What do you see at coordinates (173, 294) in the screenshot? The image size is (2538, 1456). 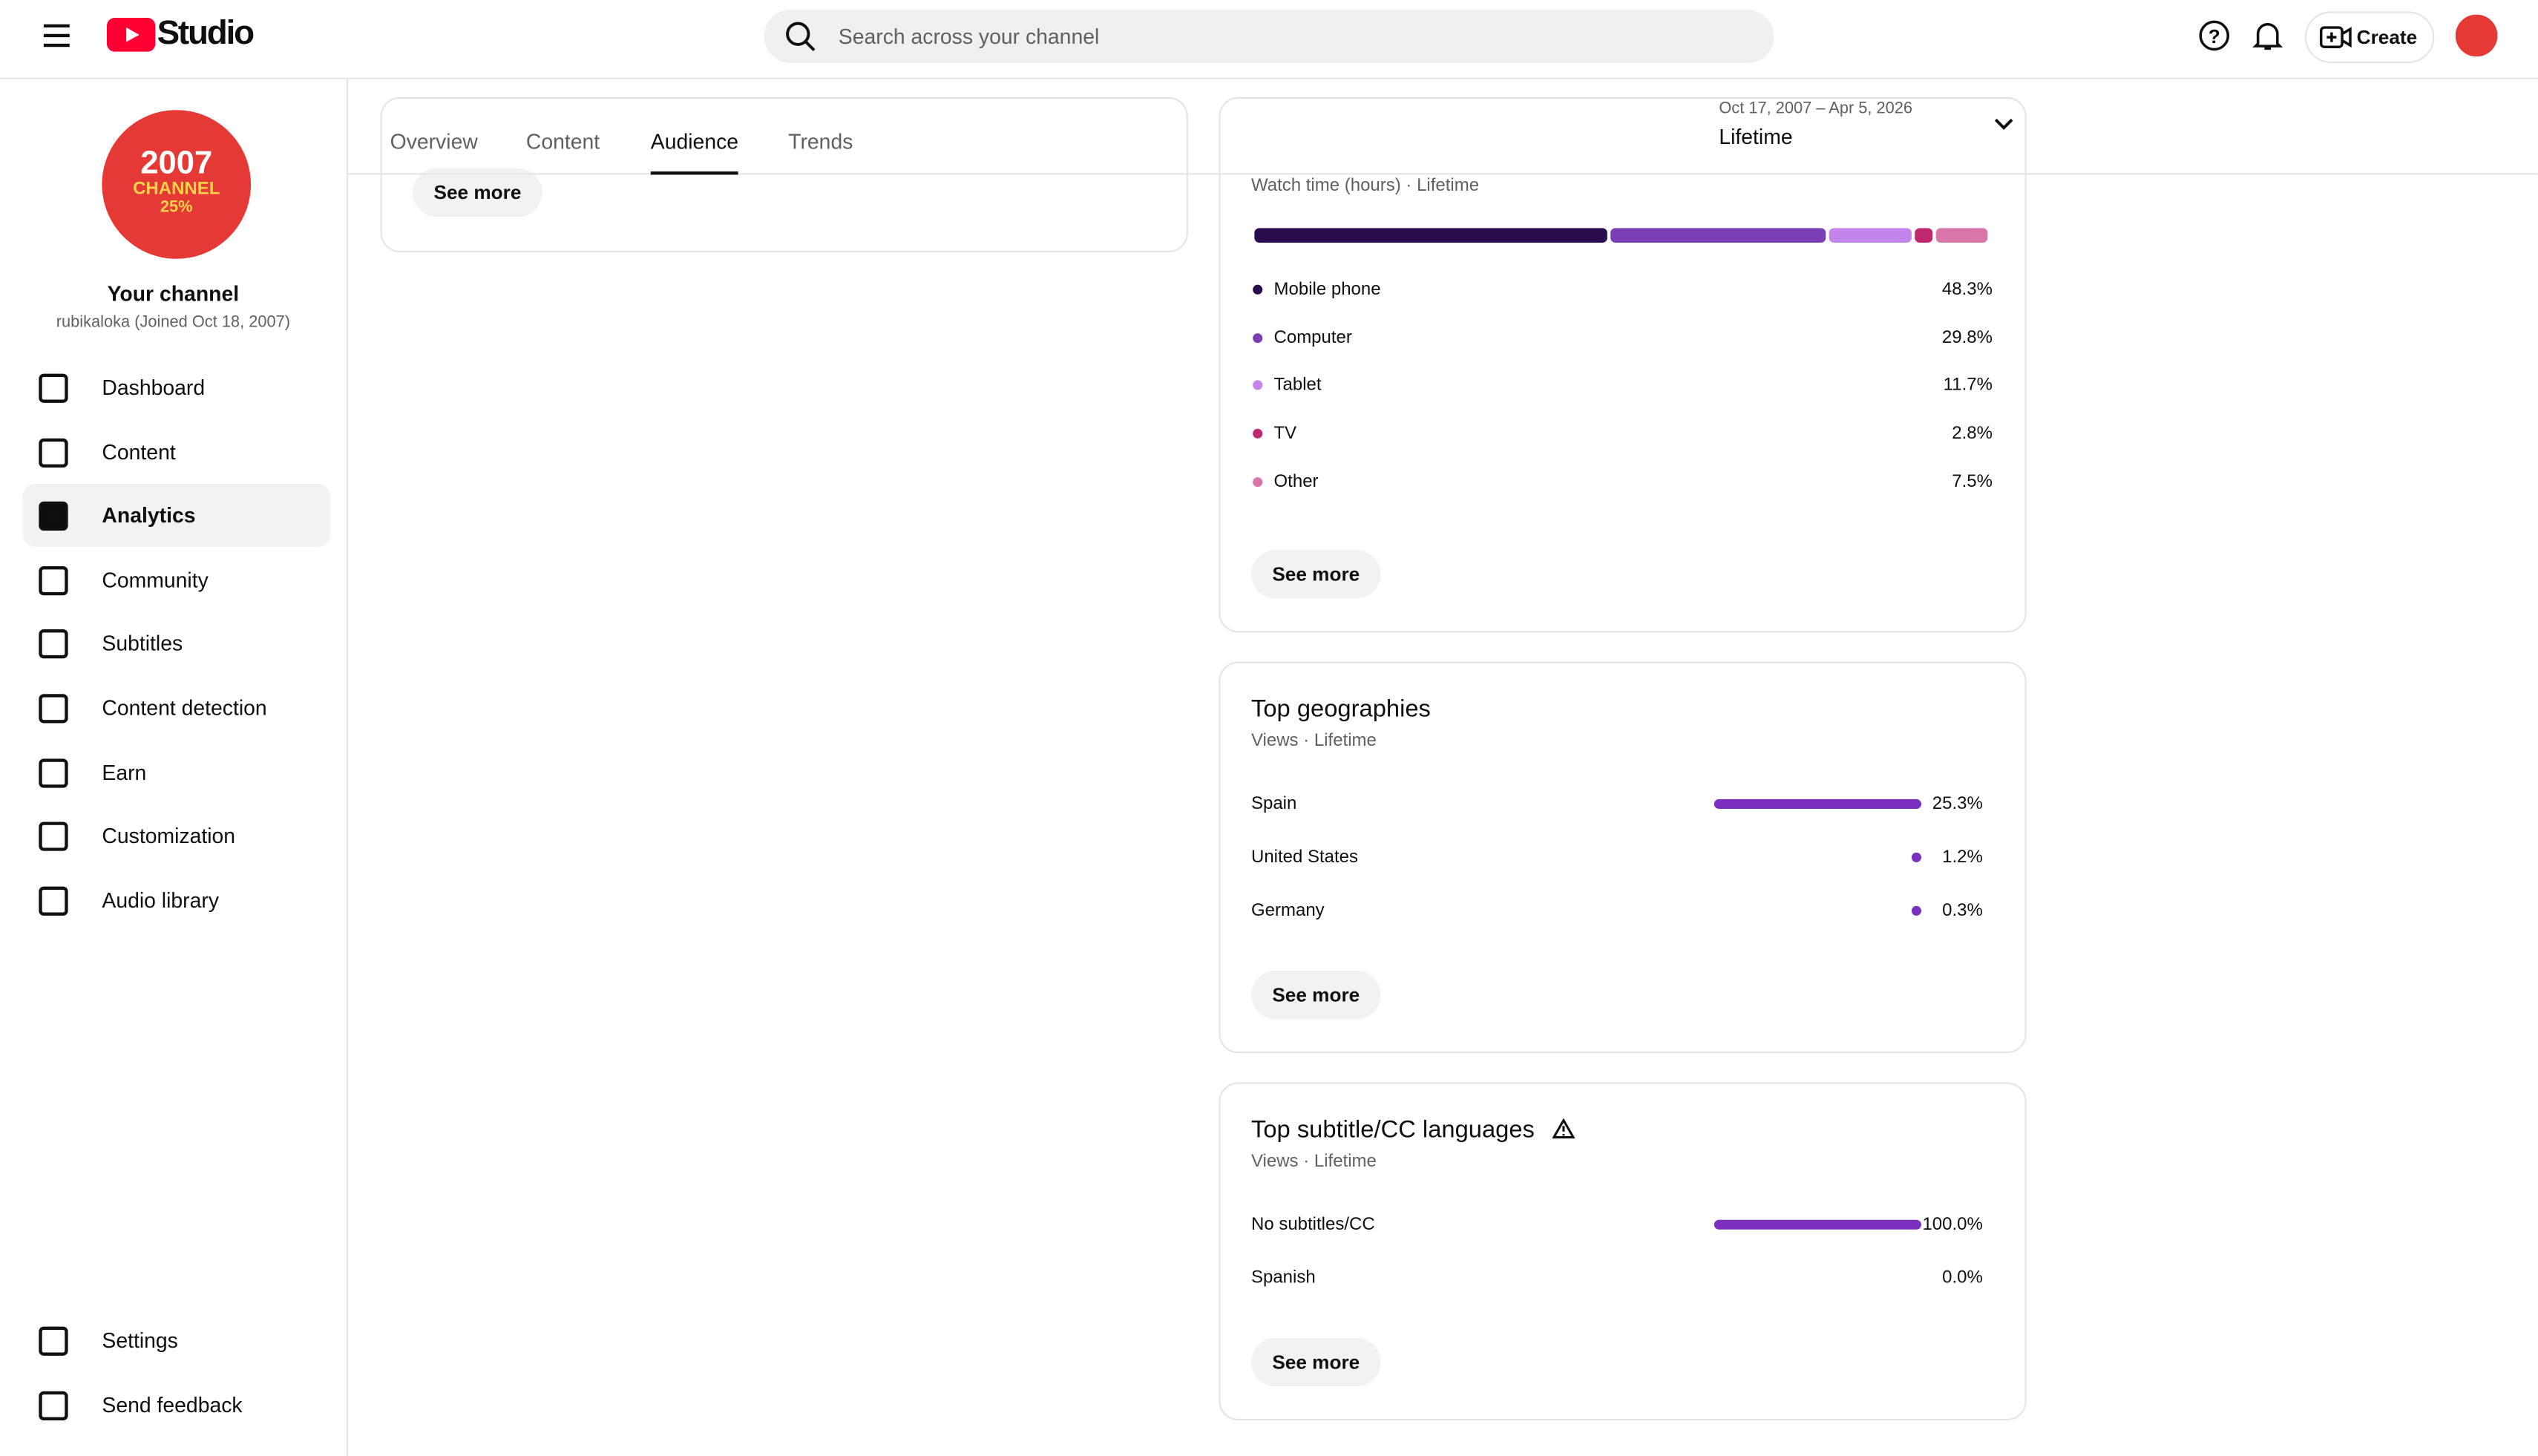 I see `channel-title: Your channel` at bounding box center [173, 294].